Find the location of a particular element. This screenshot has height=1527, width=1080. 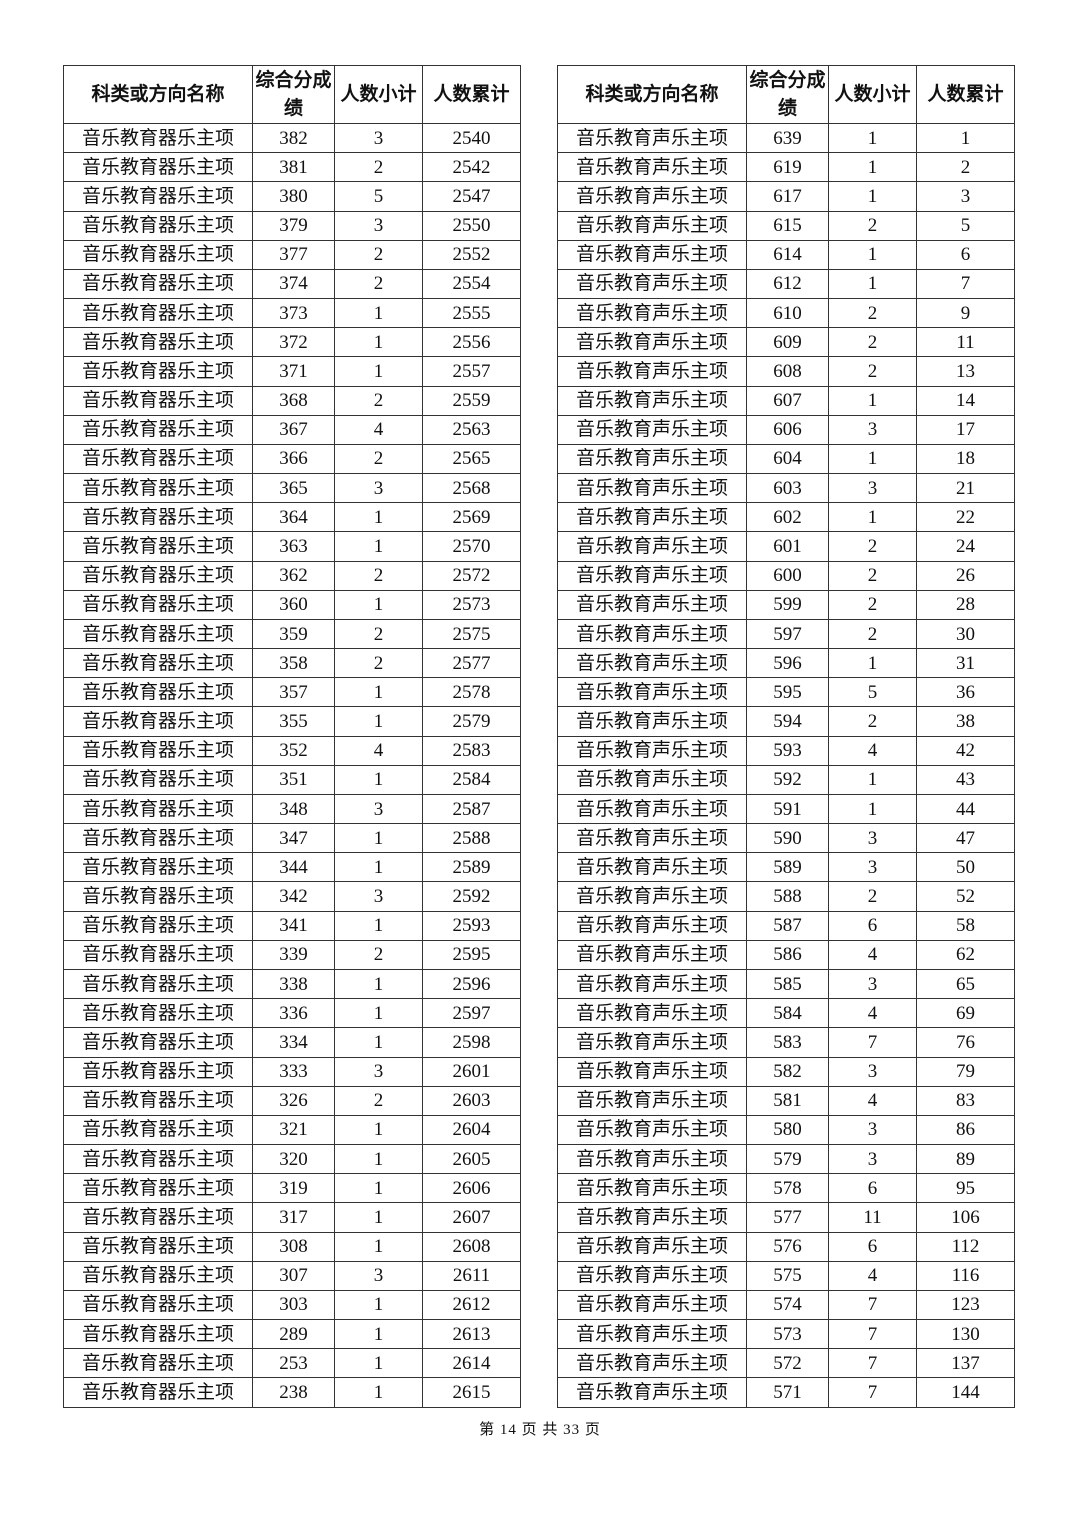

table-row: 音乐教育器乐主项 363 1 2570 is located at coordinates (292, 546).